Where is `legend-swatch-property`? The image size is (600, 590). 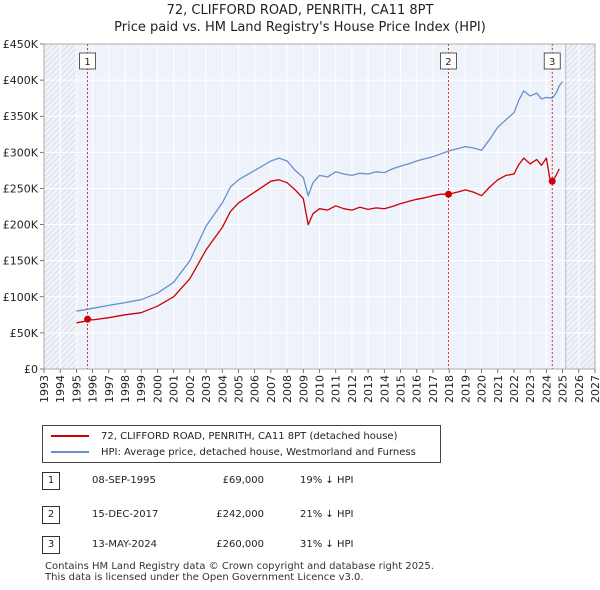
legend-swatch-property is located at coordinates (70, 436).